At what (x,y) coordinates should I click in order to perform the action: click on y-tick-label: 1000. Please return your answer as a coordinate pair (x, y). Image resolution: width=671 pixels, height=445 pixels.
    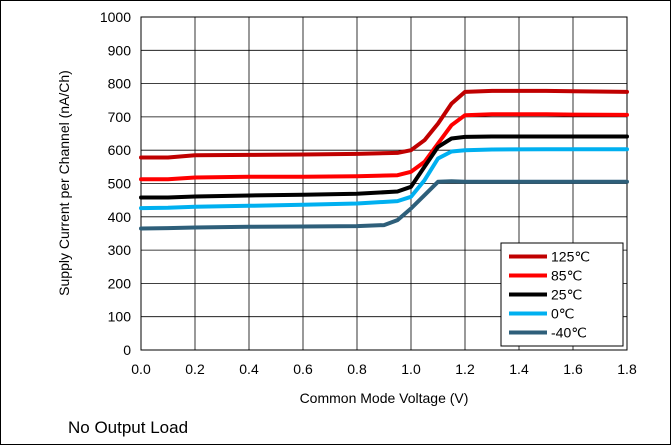
    Looking at the image, I should click on (115, 17).